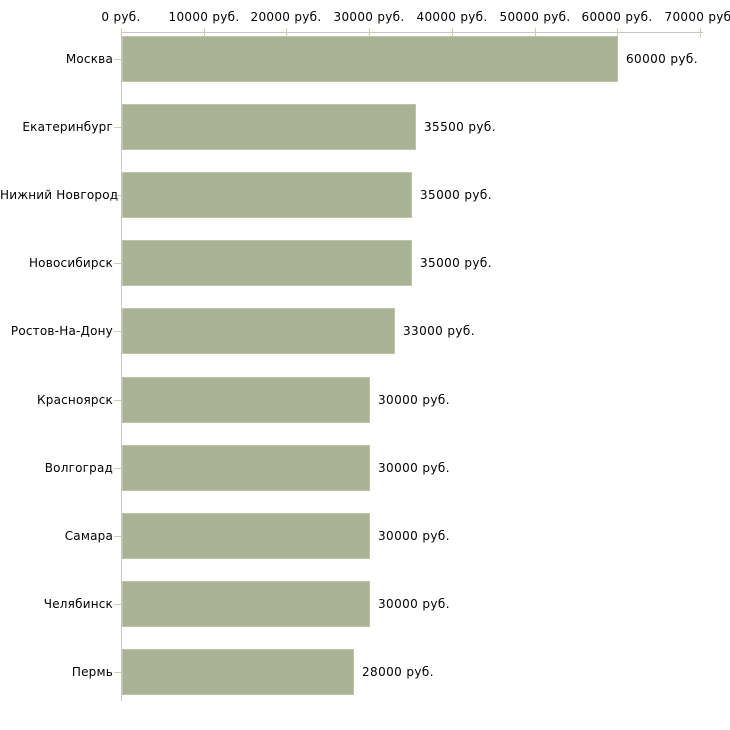 The image size is (730, 730). What do you see at coordinates (617, 17) in the screenshot?
I see `x-tick-label: 60000 руб.` at bounding box center [617, 17].